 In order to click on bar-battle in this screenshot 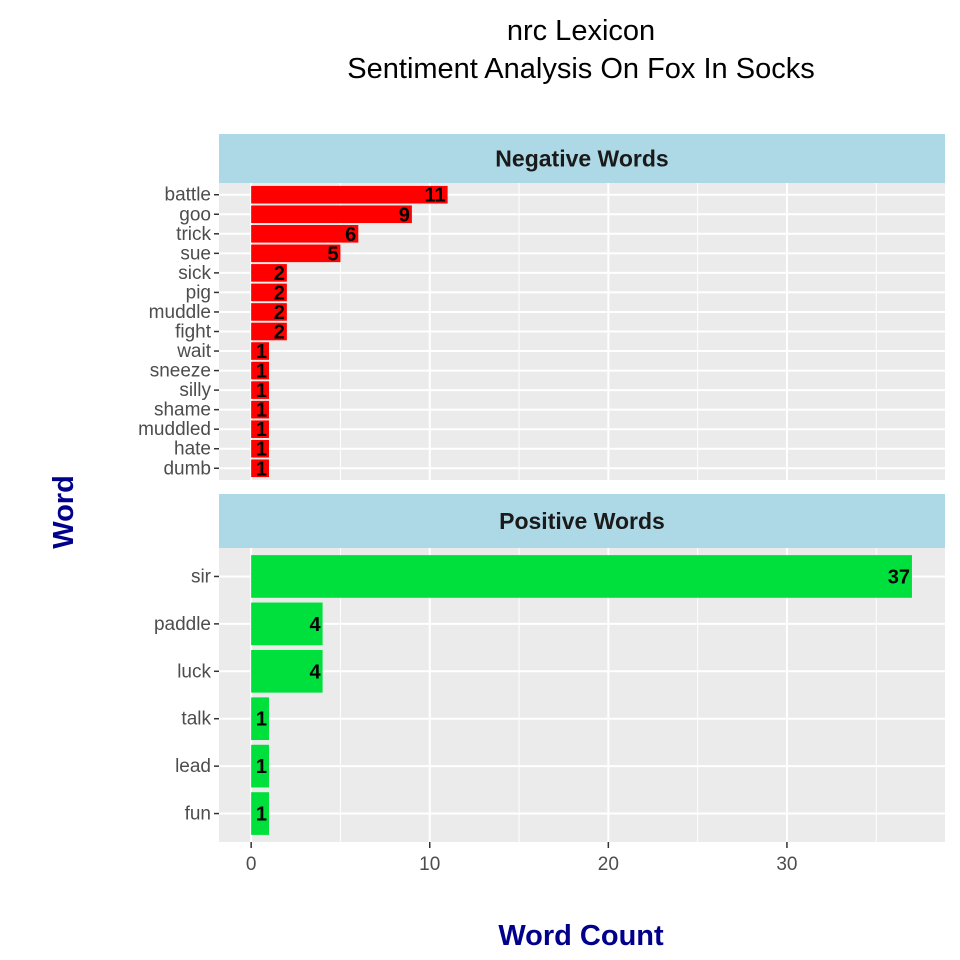, I will do `click(349, 194)`.